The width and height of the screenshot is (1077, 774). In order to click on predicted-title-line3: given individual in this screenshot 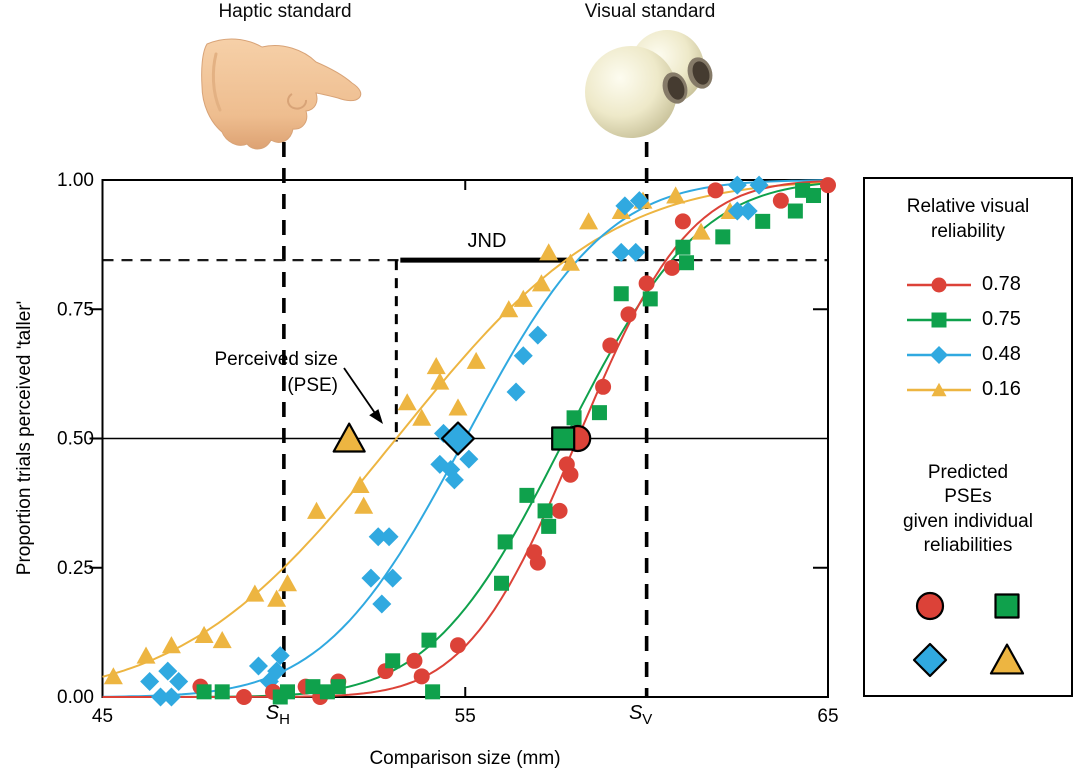, I will do `click(968, 521)`.